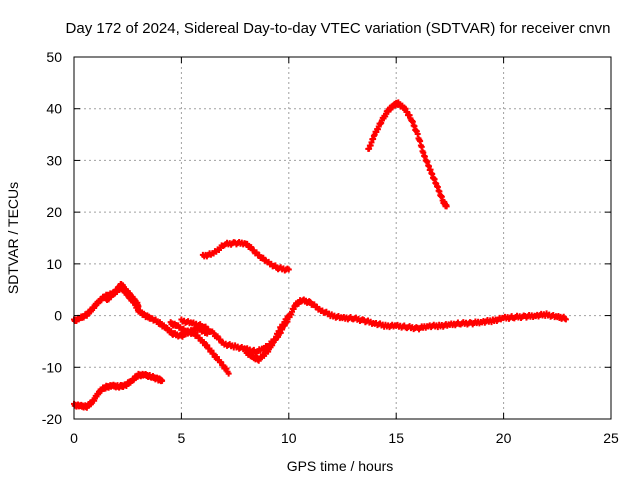  What do you see at coordinates (74, 438) in the screenshot?
I see `x-tick-label: 0` at bounding box center [74, 438].